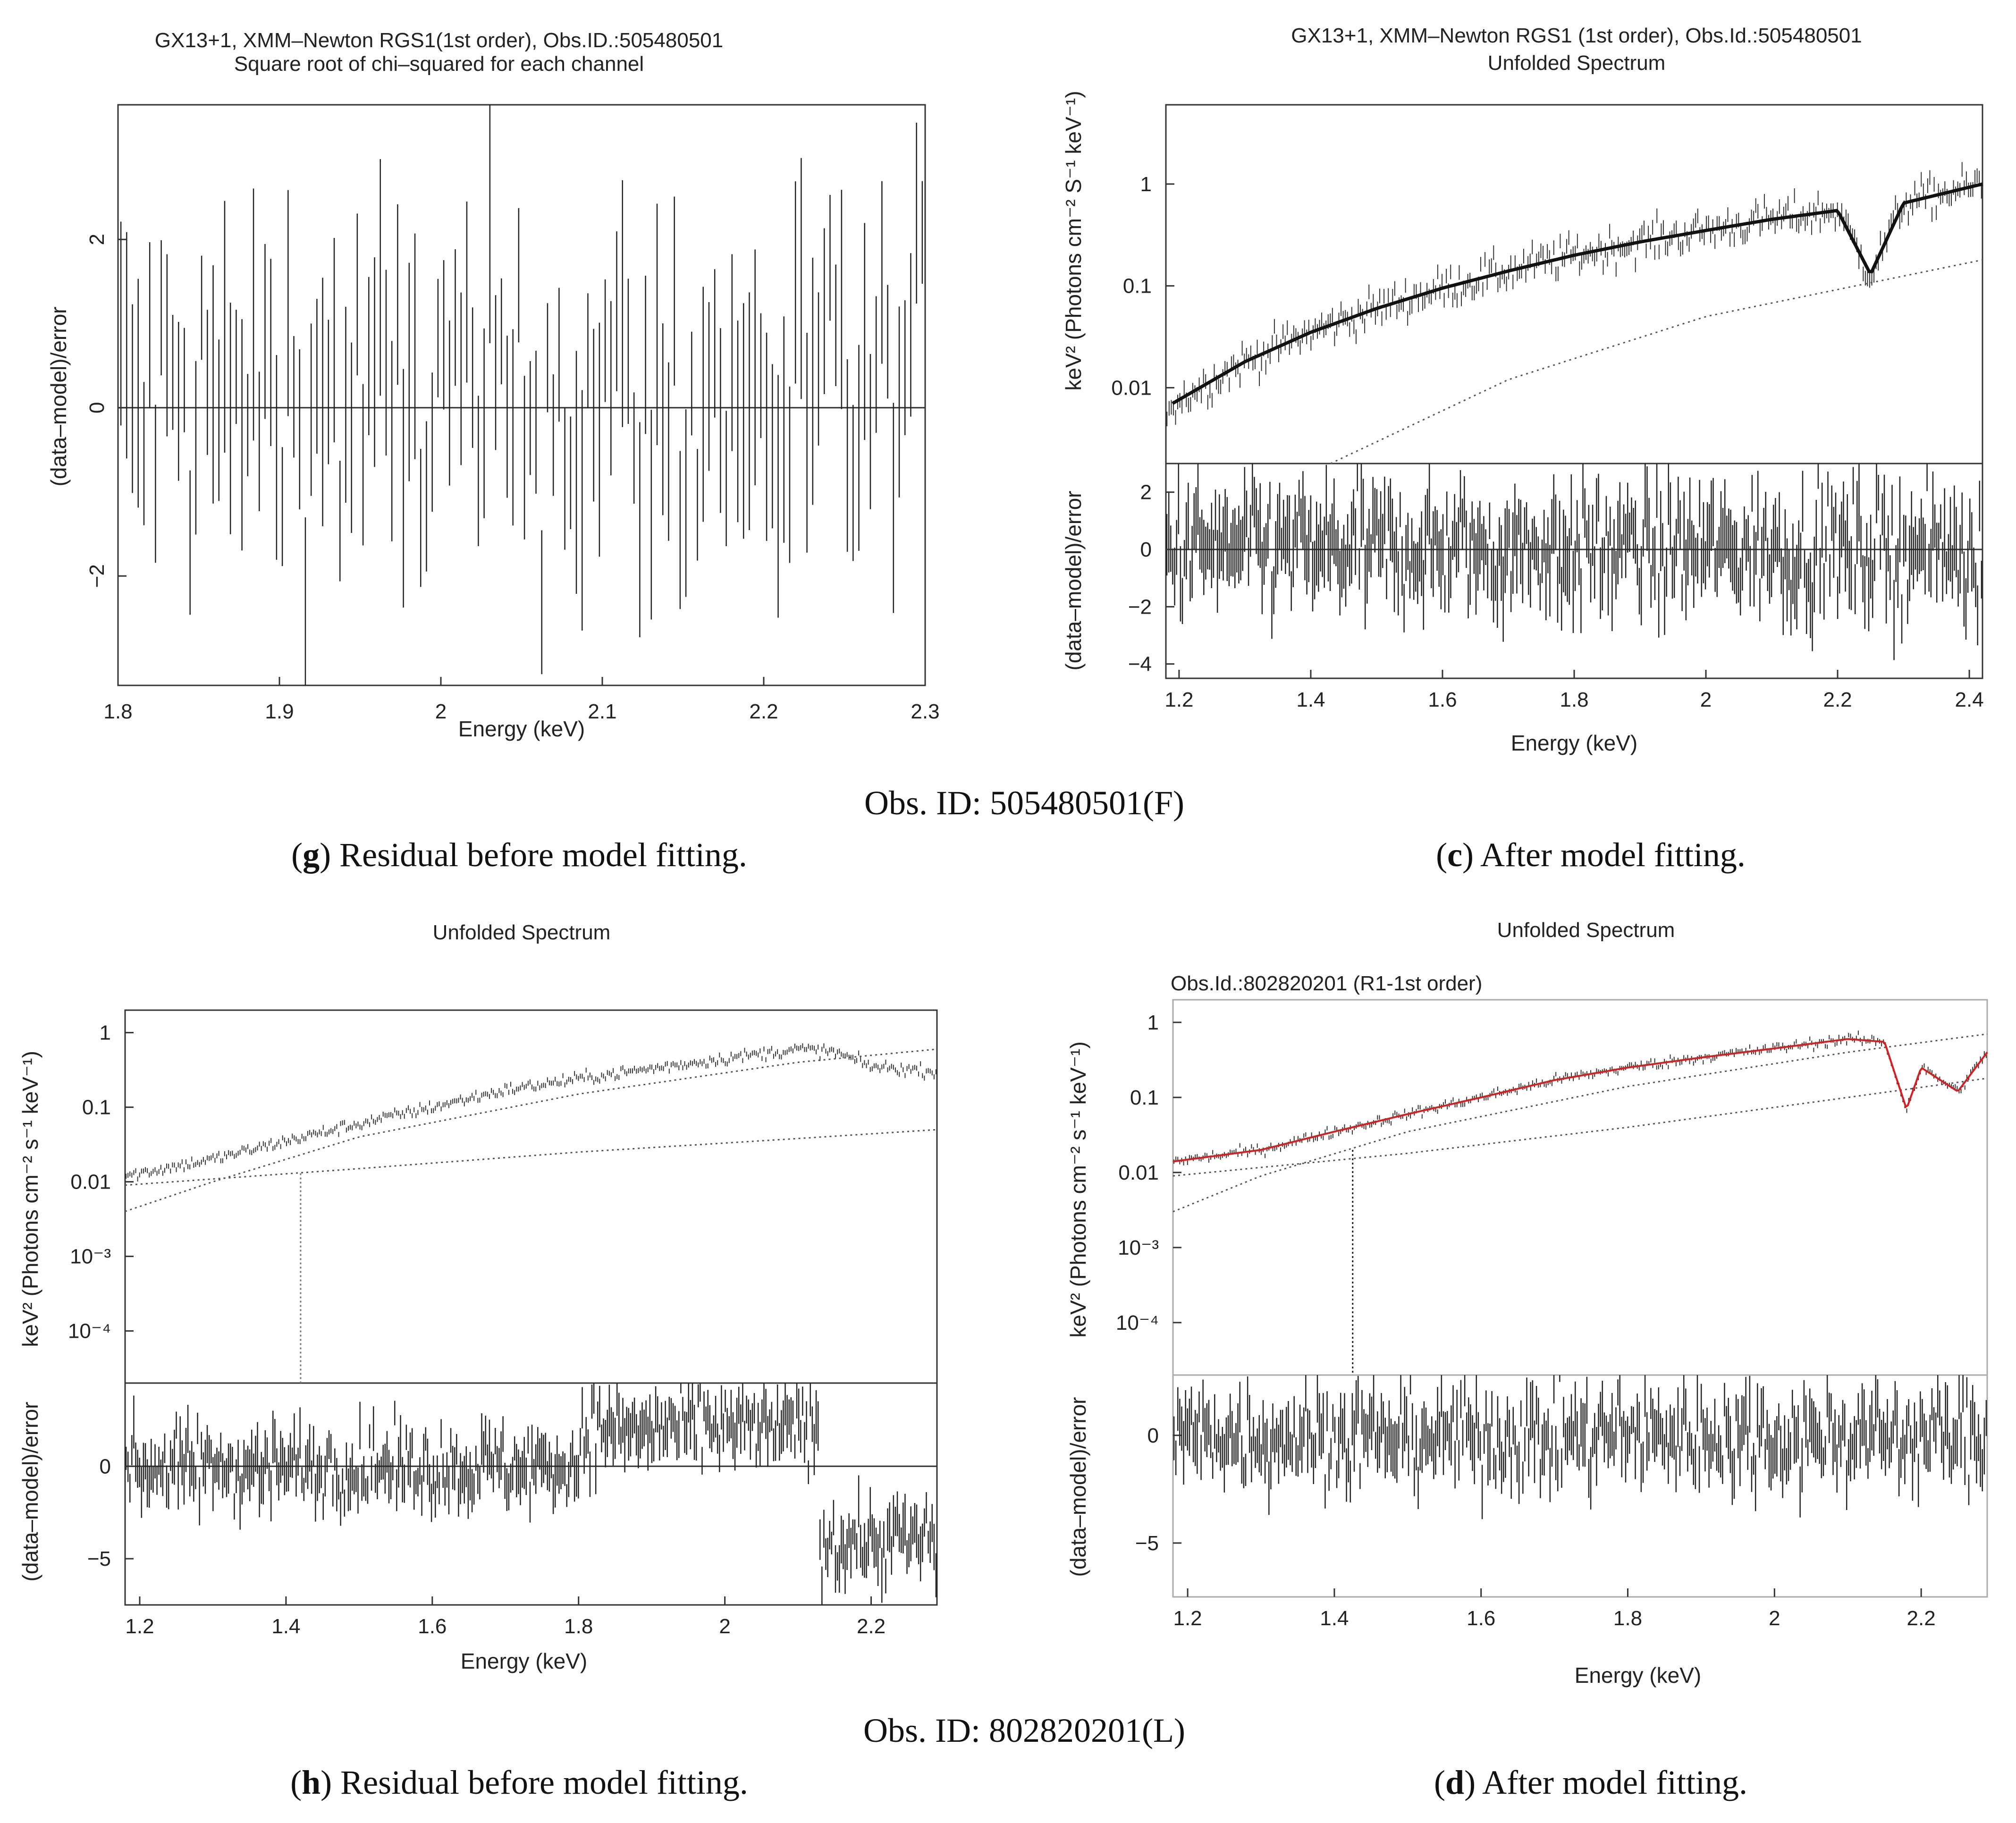  I want to click on panel-c-xtick-label: 1.8, so click(1574, 699).